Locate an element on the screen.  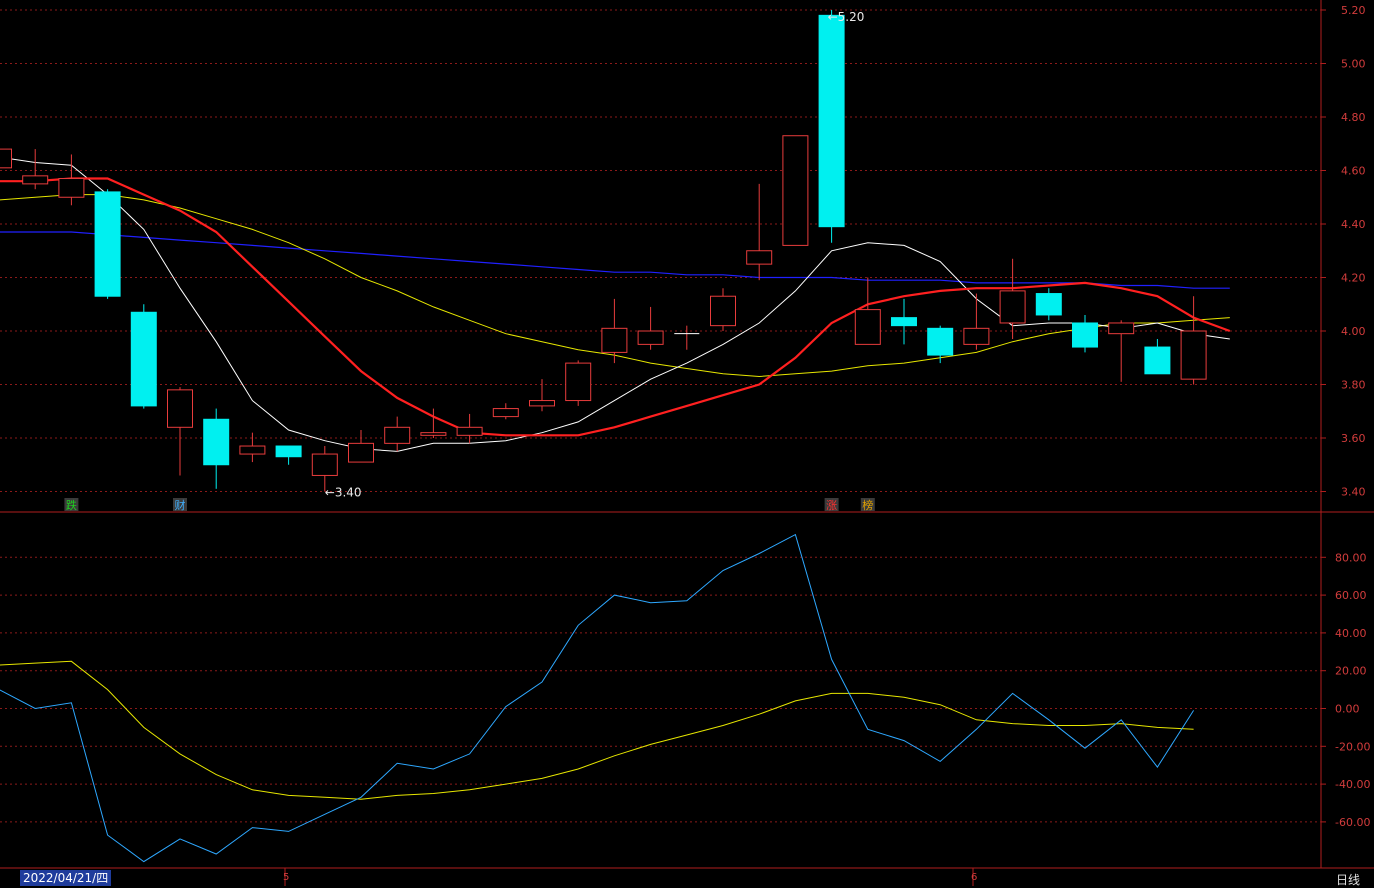
event-marker: 跌 is located at coordinates (71, 505).